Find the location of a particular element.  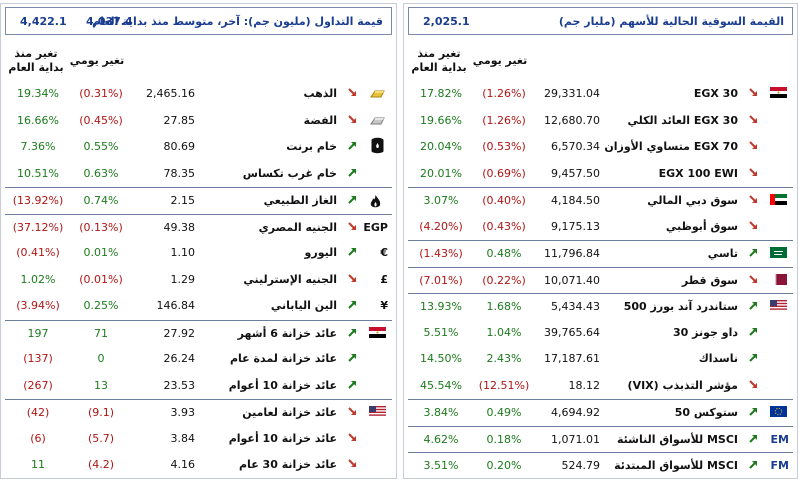

instrument-name: الين الياباني is located at coordinates (303, 305).